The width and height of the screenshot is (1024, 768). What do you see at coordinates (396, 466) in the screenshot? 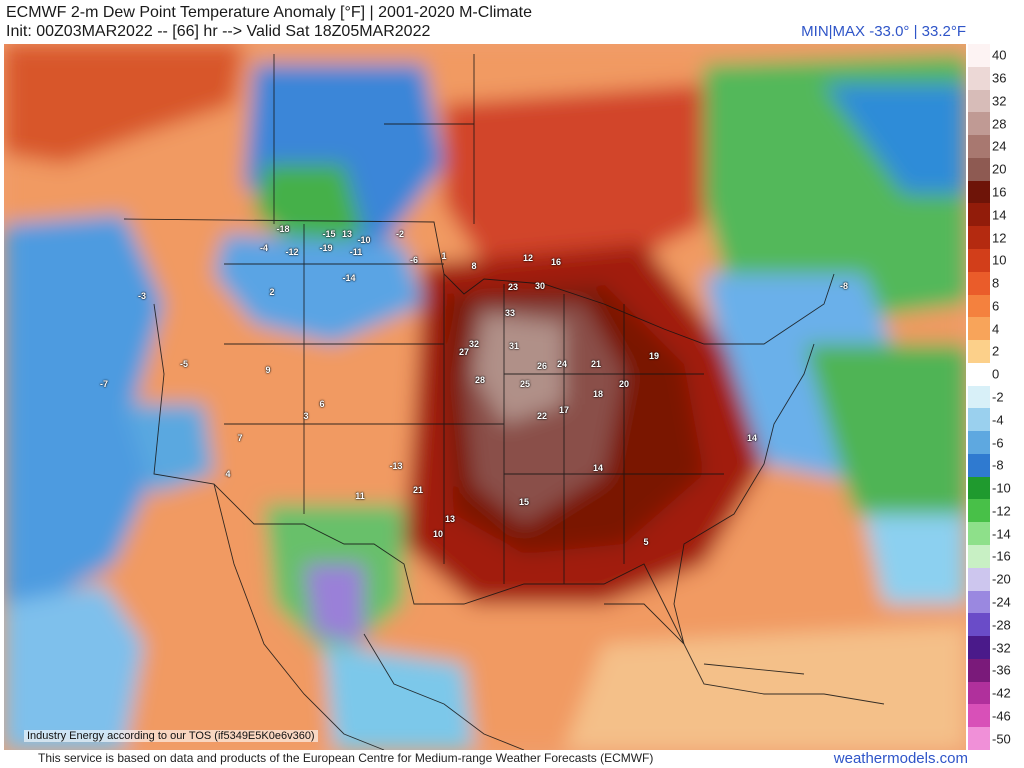
I see `value-label: -13` at bounding box center [396, 466].